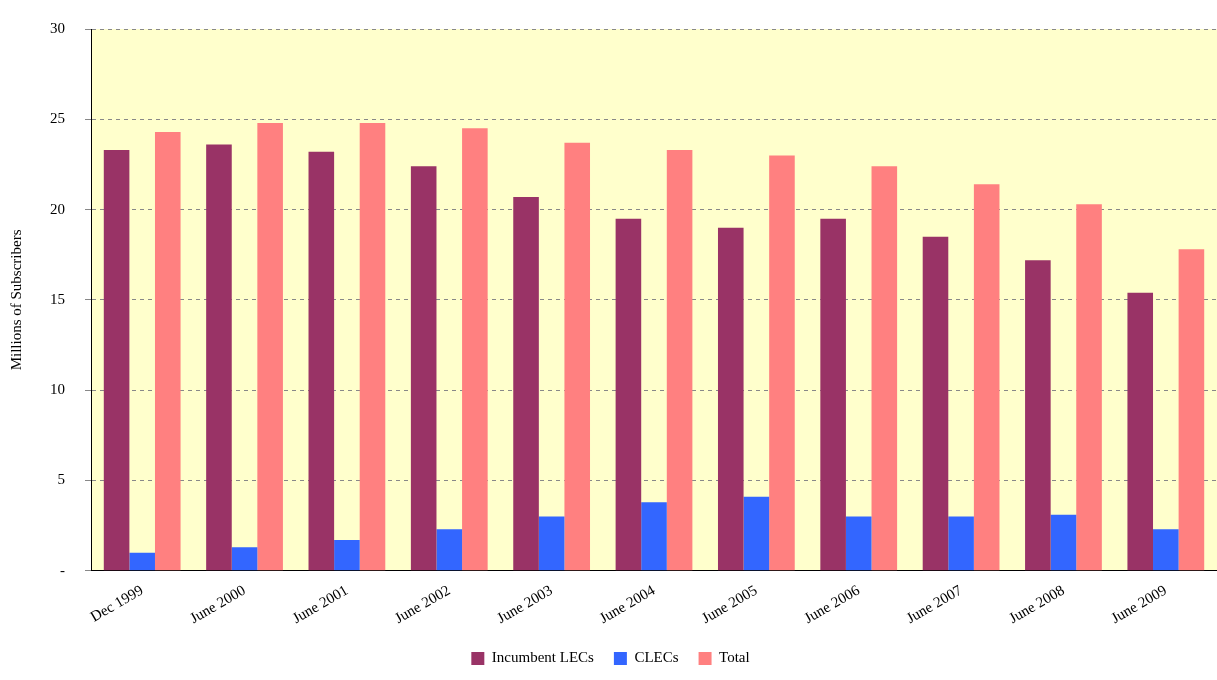 The image size is (1217, 680). Describe the element at coordinates (543, 657) in the screenshot. I see `legend-label: Incumbent LECs` at that location.